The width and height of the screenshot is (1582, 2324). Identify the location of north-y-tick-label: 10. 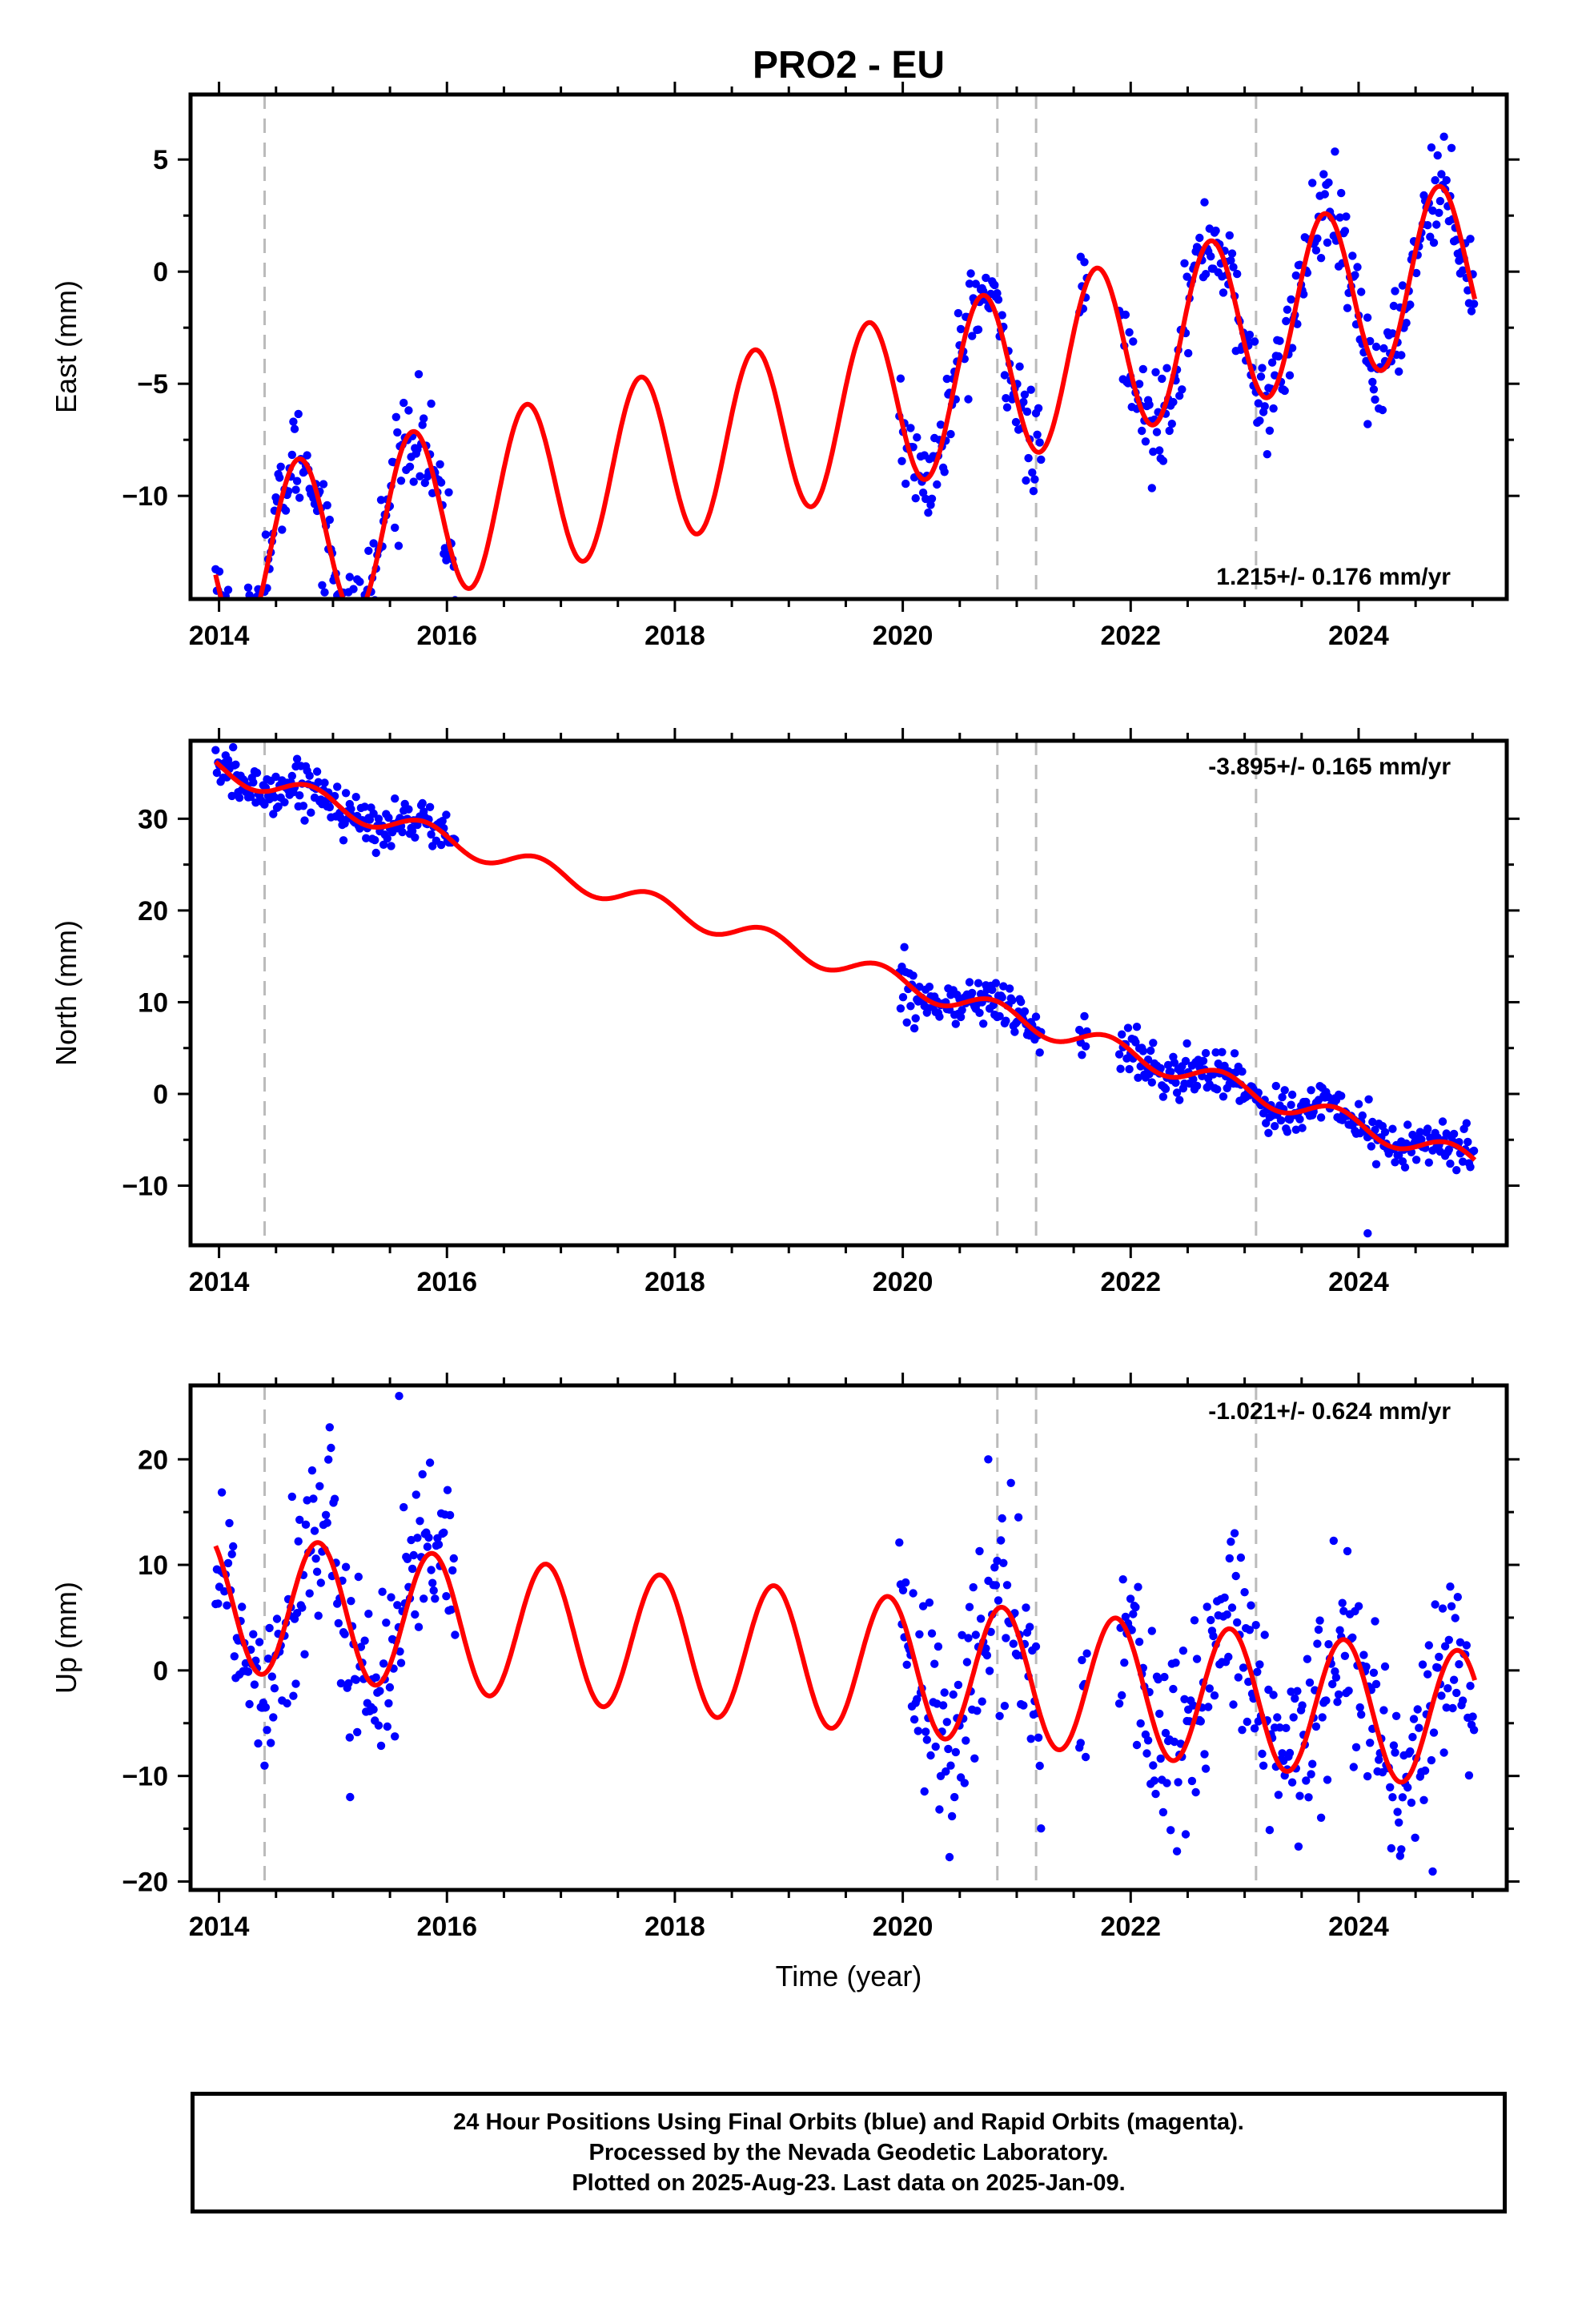
(153, 1002).